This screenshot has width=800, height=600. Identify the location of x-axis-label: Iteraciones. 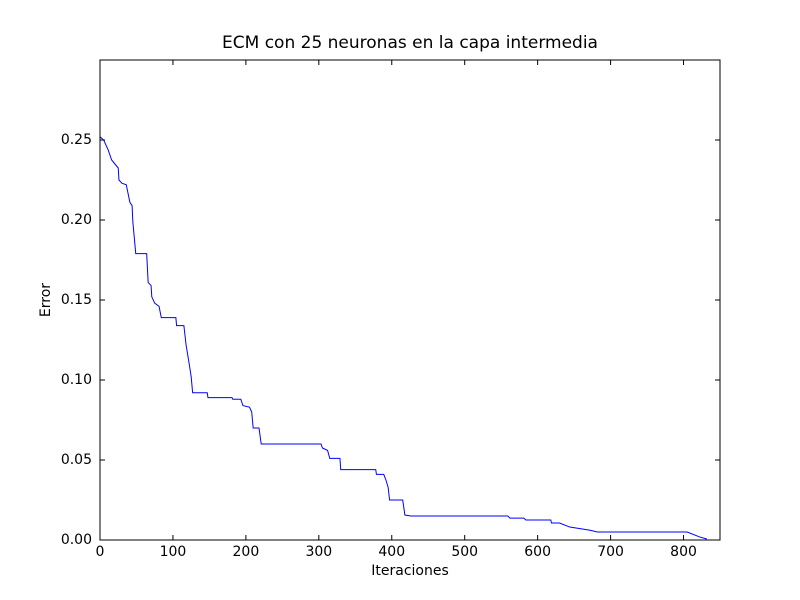
(410, 571).